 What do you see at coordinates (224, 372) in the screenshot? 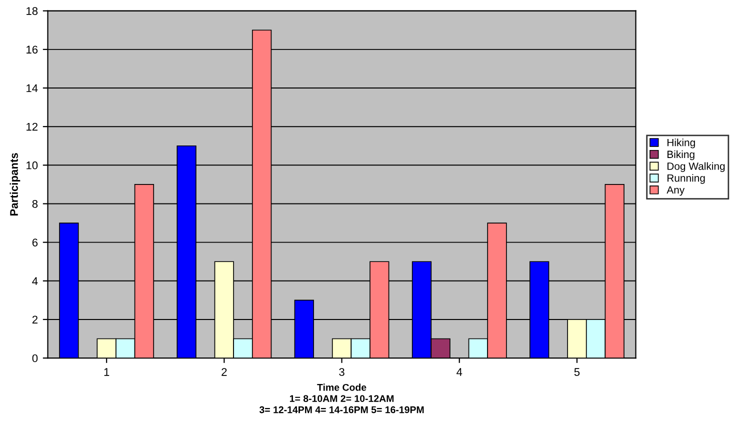
I see `x-tick-label: 2` at bounding box center [224, 372].